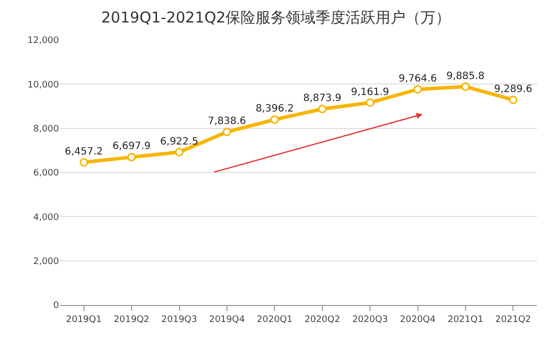  What do you see at coordinates (84, 319) in the screenshot?
I see `x-tick-label: 2019Q1` at bounding box center [84, 319].